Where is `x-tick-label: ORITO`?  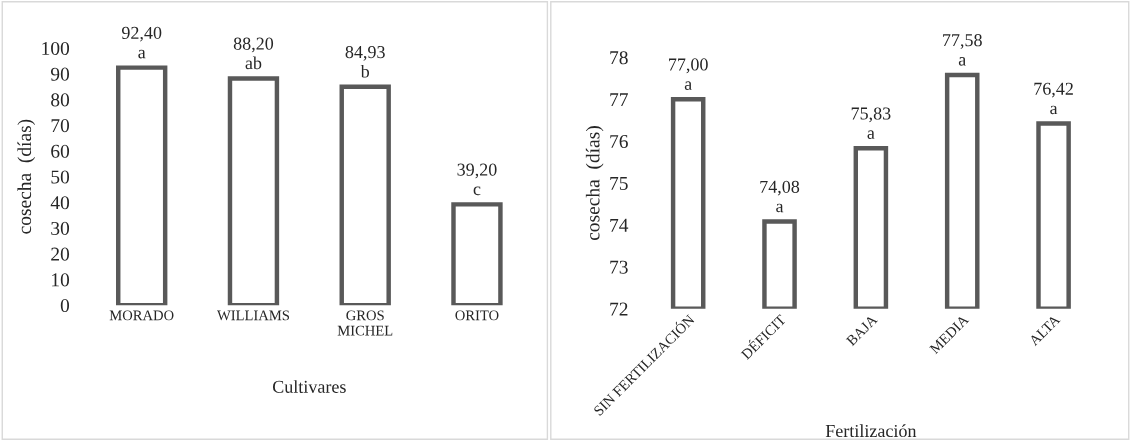
x-tick-label: ORITO is located at coordinates (477, 315).